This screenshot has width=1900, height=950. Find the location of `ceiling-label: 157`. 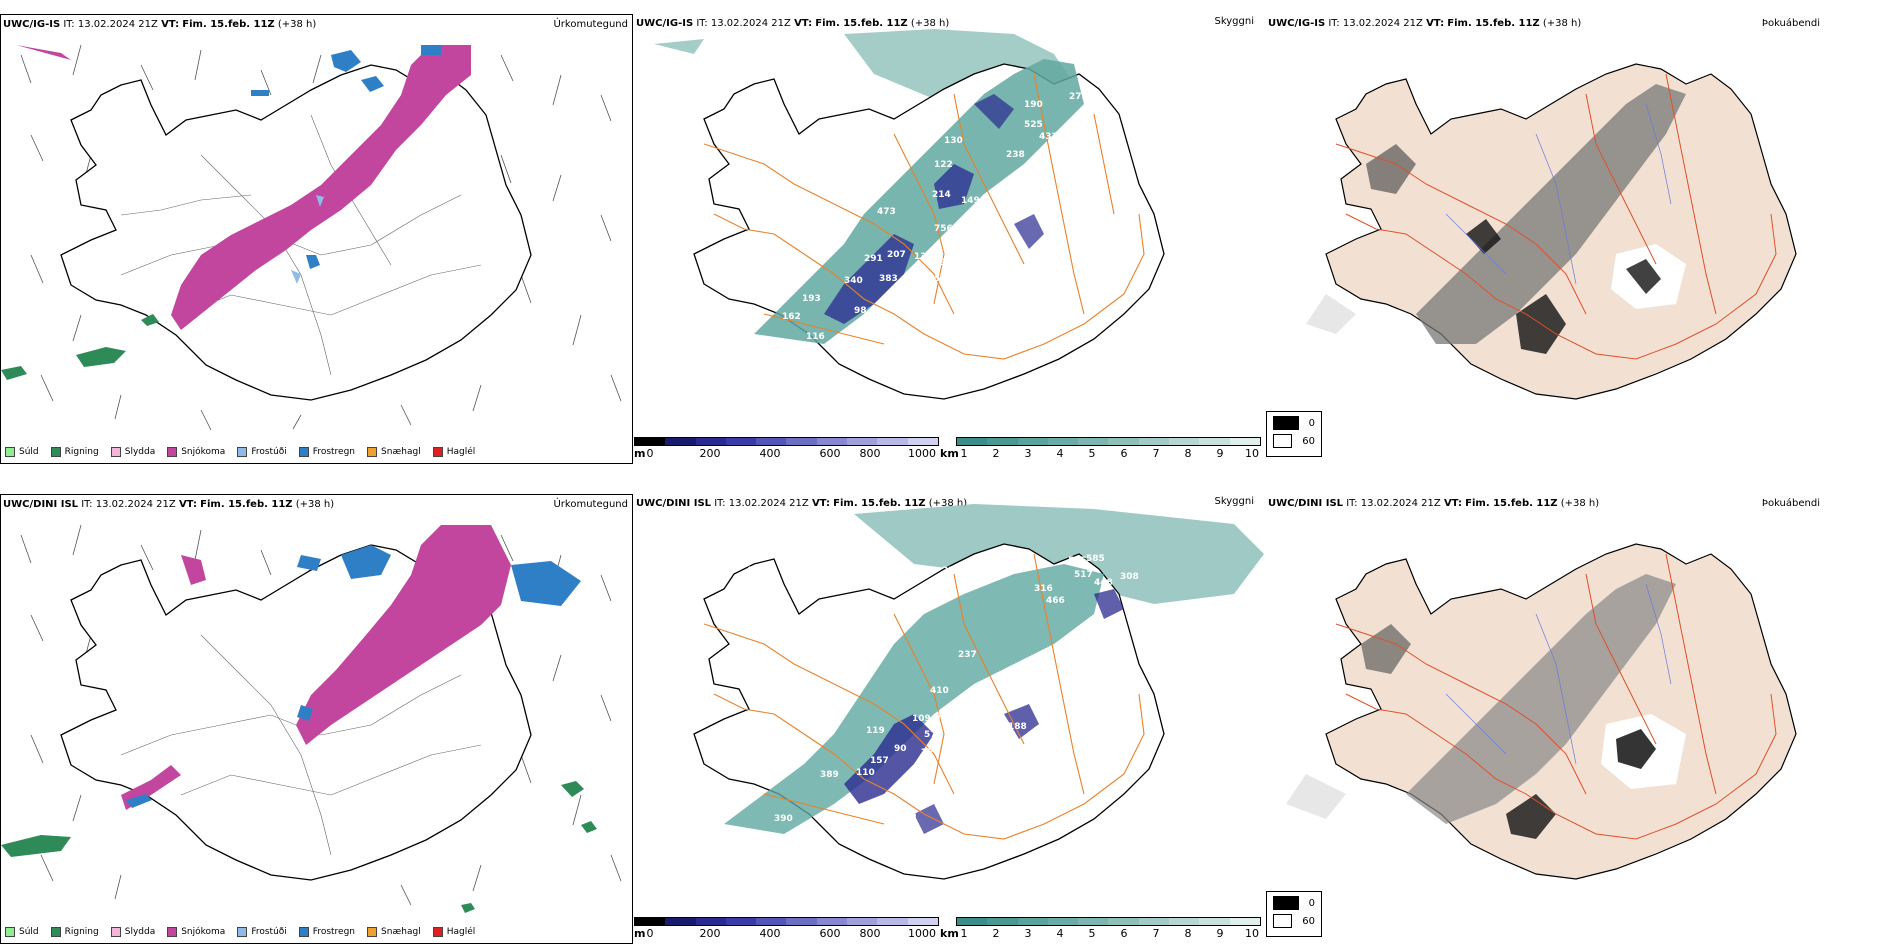

ceiling-label: 157 is located at coordinates (879, 761).